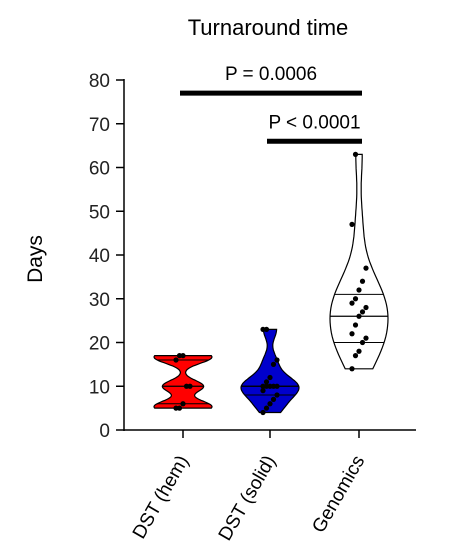  Describe the element at coordinates (99, 256) in the screenshot. I see `y-tick-label: 40` at that location.